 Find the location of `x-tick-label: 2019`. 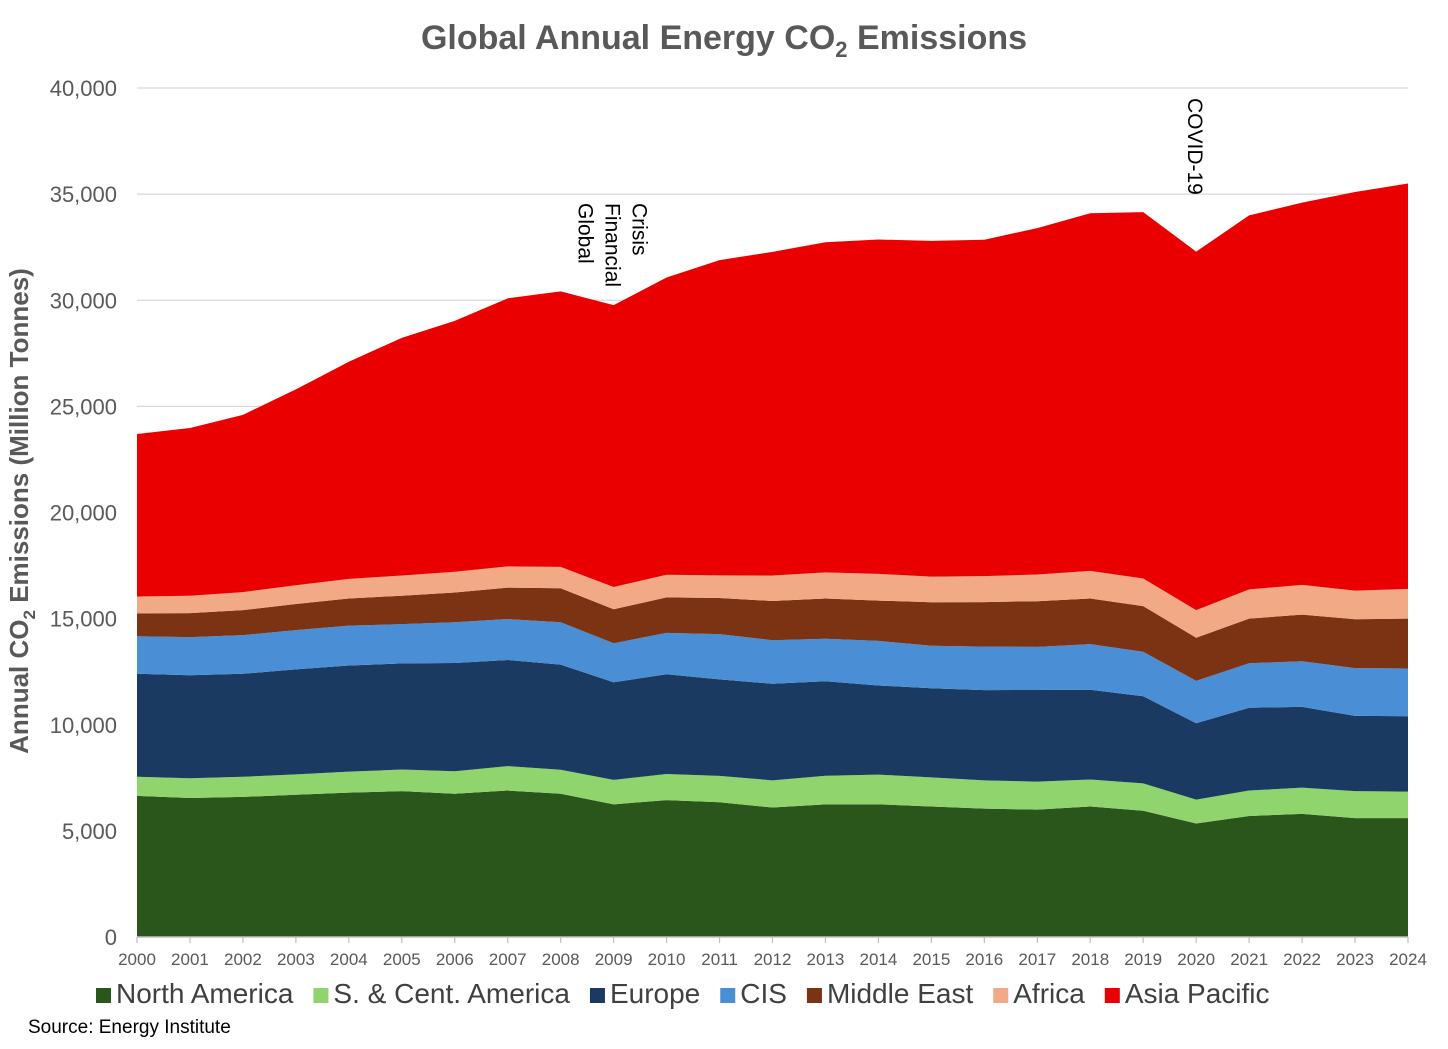

x-tick-label: 2019 is located at coordinates (1143, 959).